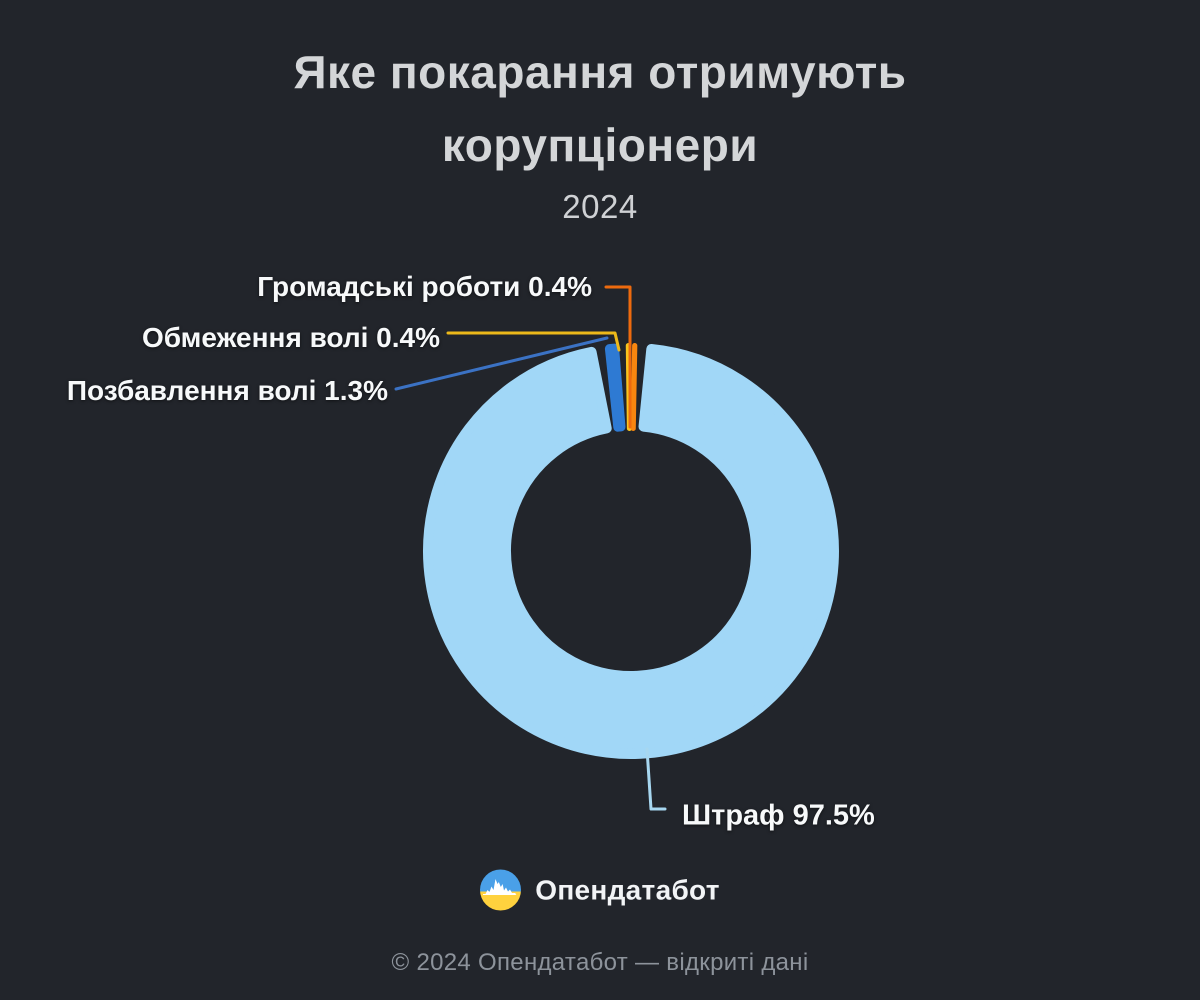 The width and height of the screenshot is (1200, 1000). What do you see at coordinates (627, 889) in the screenshot?
I see `opendatabot-logo-text: Опендатабот` at bounding box center [627, 889].